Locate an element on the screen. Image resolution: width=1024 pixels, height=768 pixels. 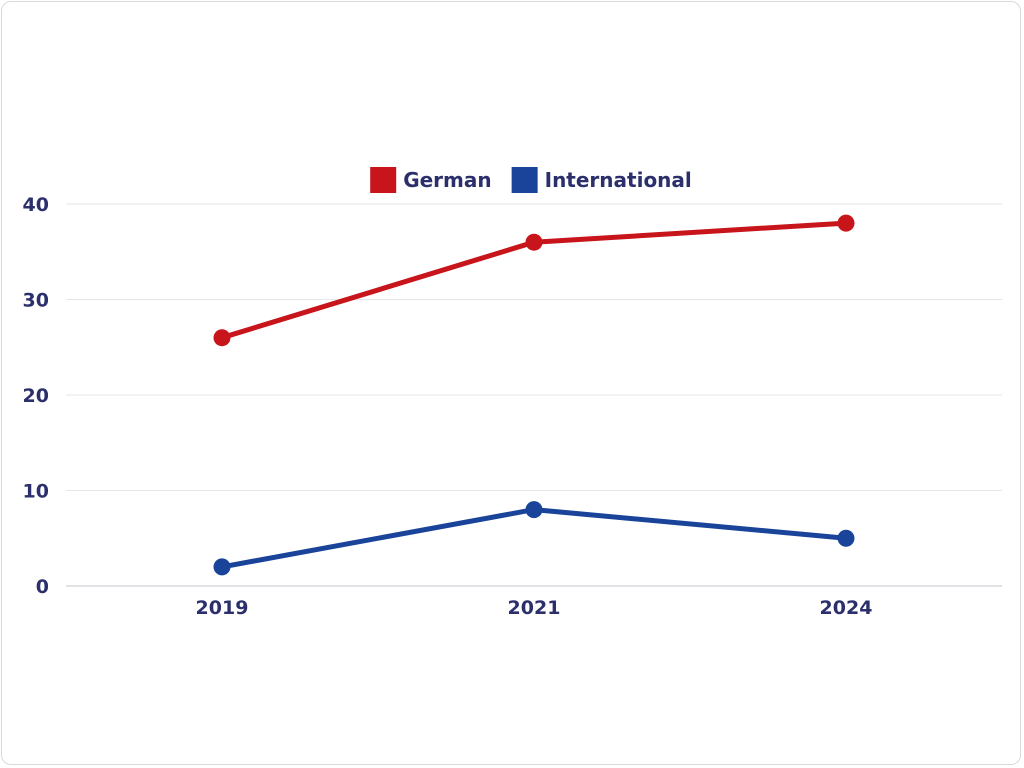
legend-label: German is located at coordinates (447, 180).